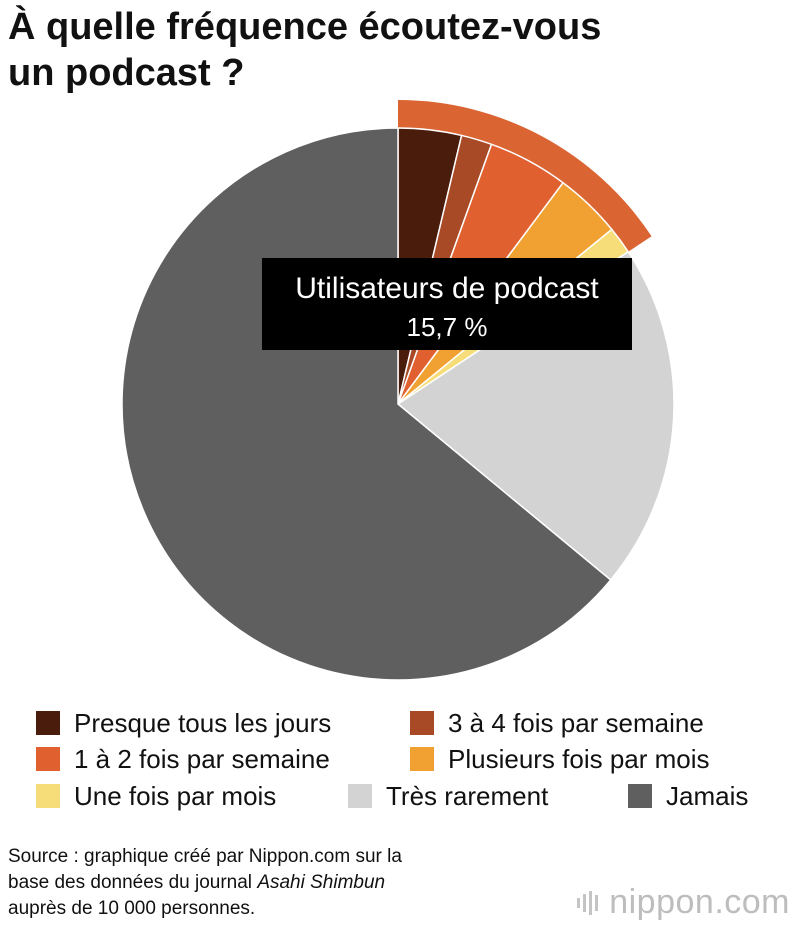 The height and width of the screenshot is (932, 800). What do you see at coordinates (589, 902) in the screenshot?
I see `logo-bars-icon` at bounding box center [589, 902].